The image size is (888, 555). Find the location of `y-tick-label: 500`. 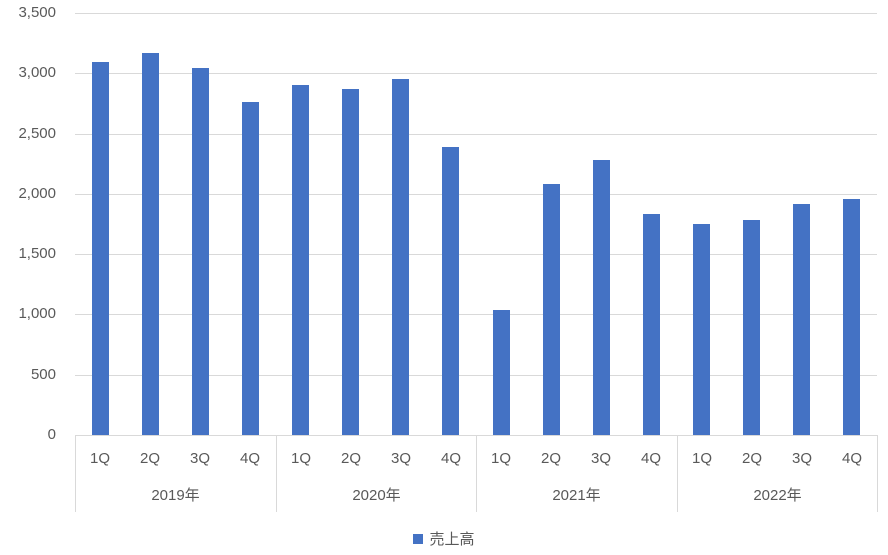

y-tick-label: 500 is located at coordinates (43, 374).